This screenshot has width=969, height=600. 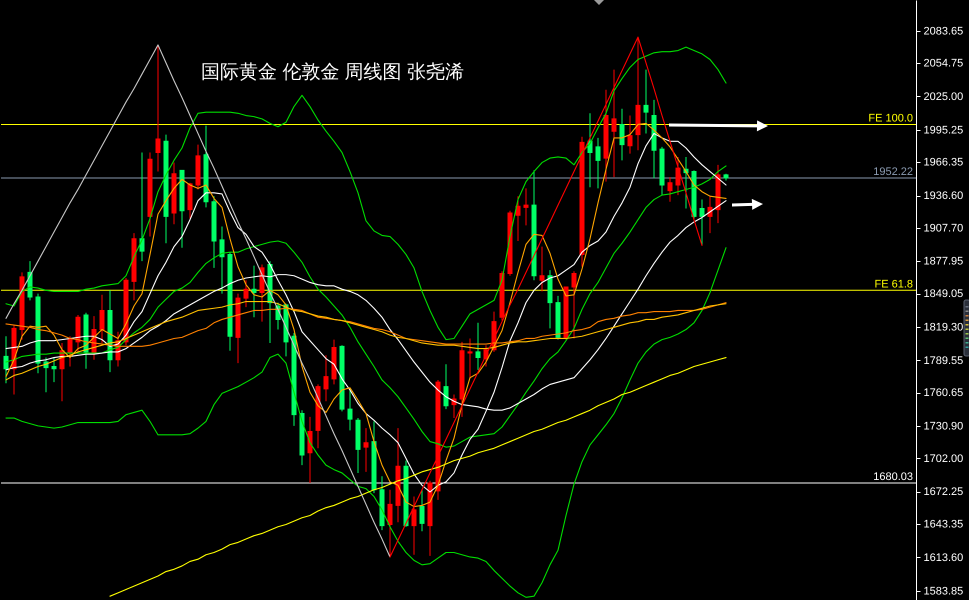 What do you see at coordinates (944, 64) in the screenshot?
I see `y-tick-label: 2054.75` at bounding box center [944, 64].